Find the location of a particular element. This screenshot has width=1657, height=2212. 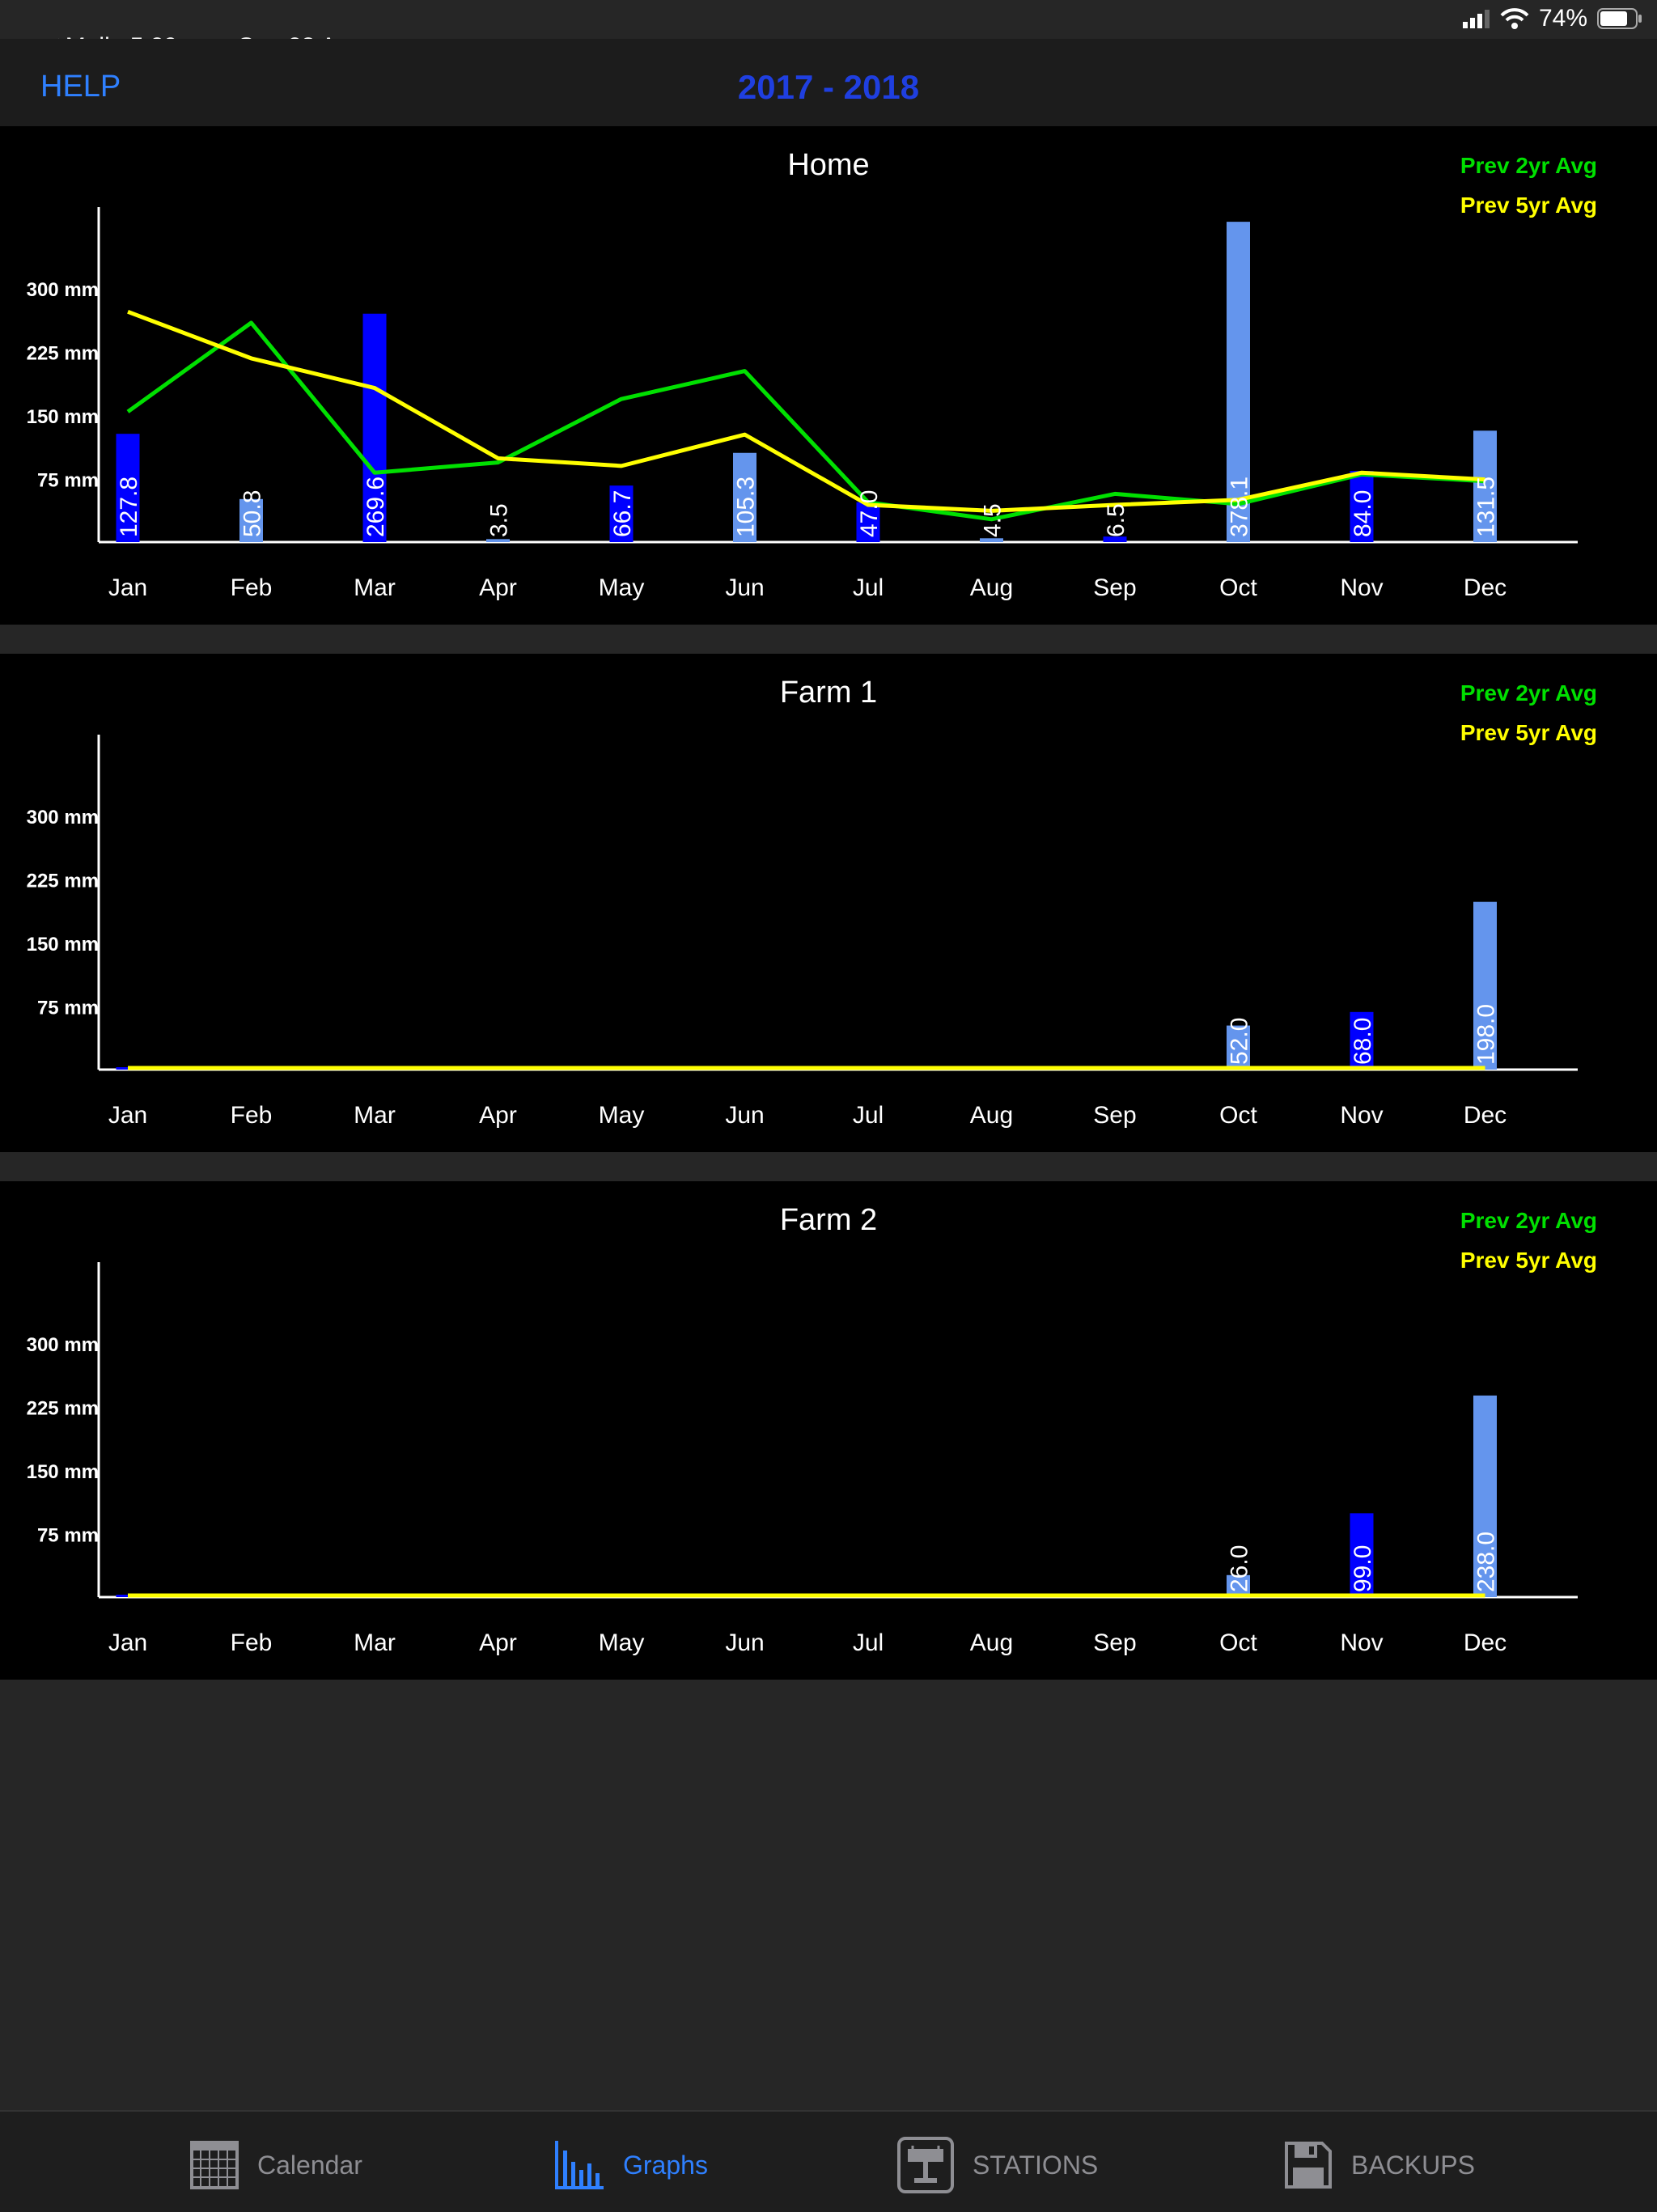

bar-value-label: 26.0 is located at coordinates (1240, 1568).